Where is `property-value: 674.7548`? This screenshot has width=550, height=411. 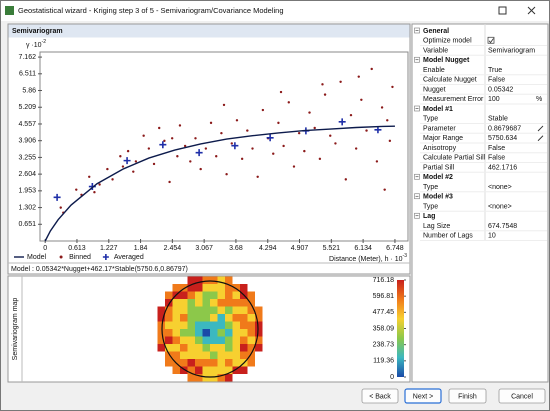 property-value: 674.7548 is located at coordinates (502, 226).